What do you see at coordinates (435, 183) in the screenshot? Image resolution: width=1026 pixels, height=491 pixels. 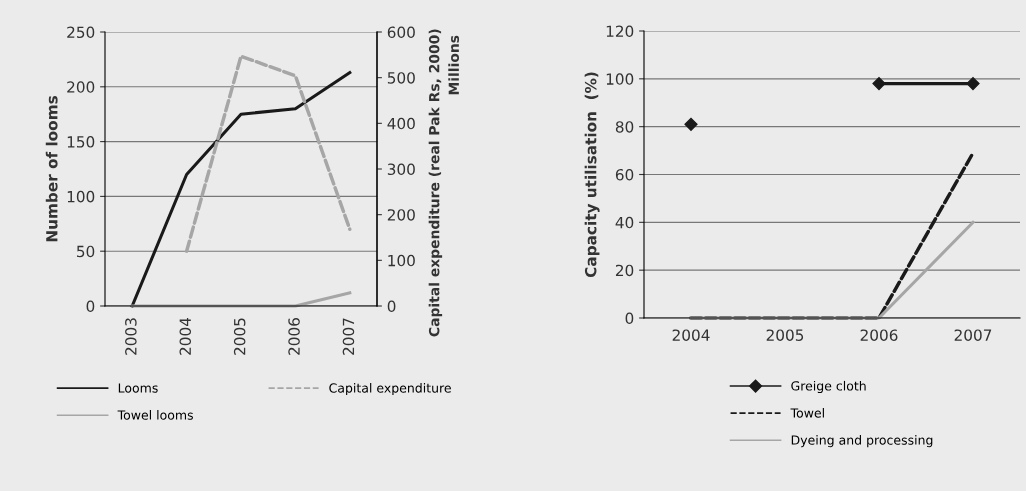 I see `y2-axis-title: Capital expenditure (real Pak Rs, 2000)` at bounding box center [435, 183].